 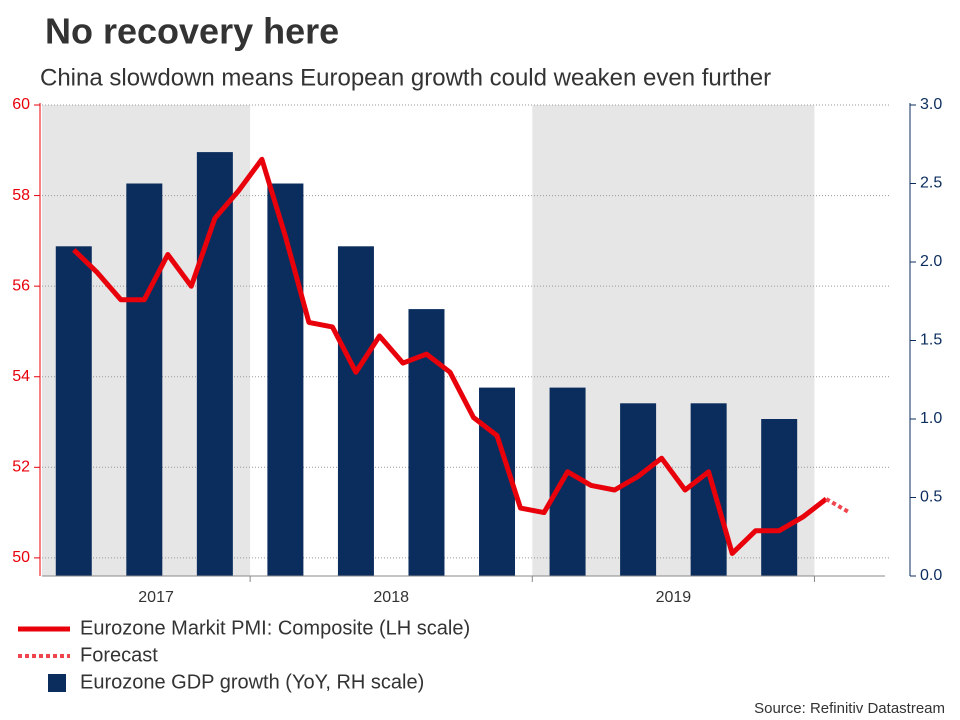 What do you see at coordinates (931, 497) in the screenshot?
I see `y2-tick-label: 0.5` at bounding box center [931, 497].